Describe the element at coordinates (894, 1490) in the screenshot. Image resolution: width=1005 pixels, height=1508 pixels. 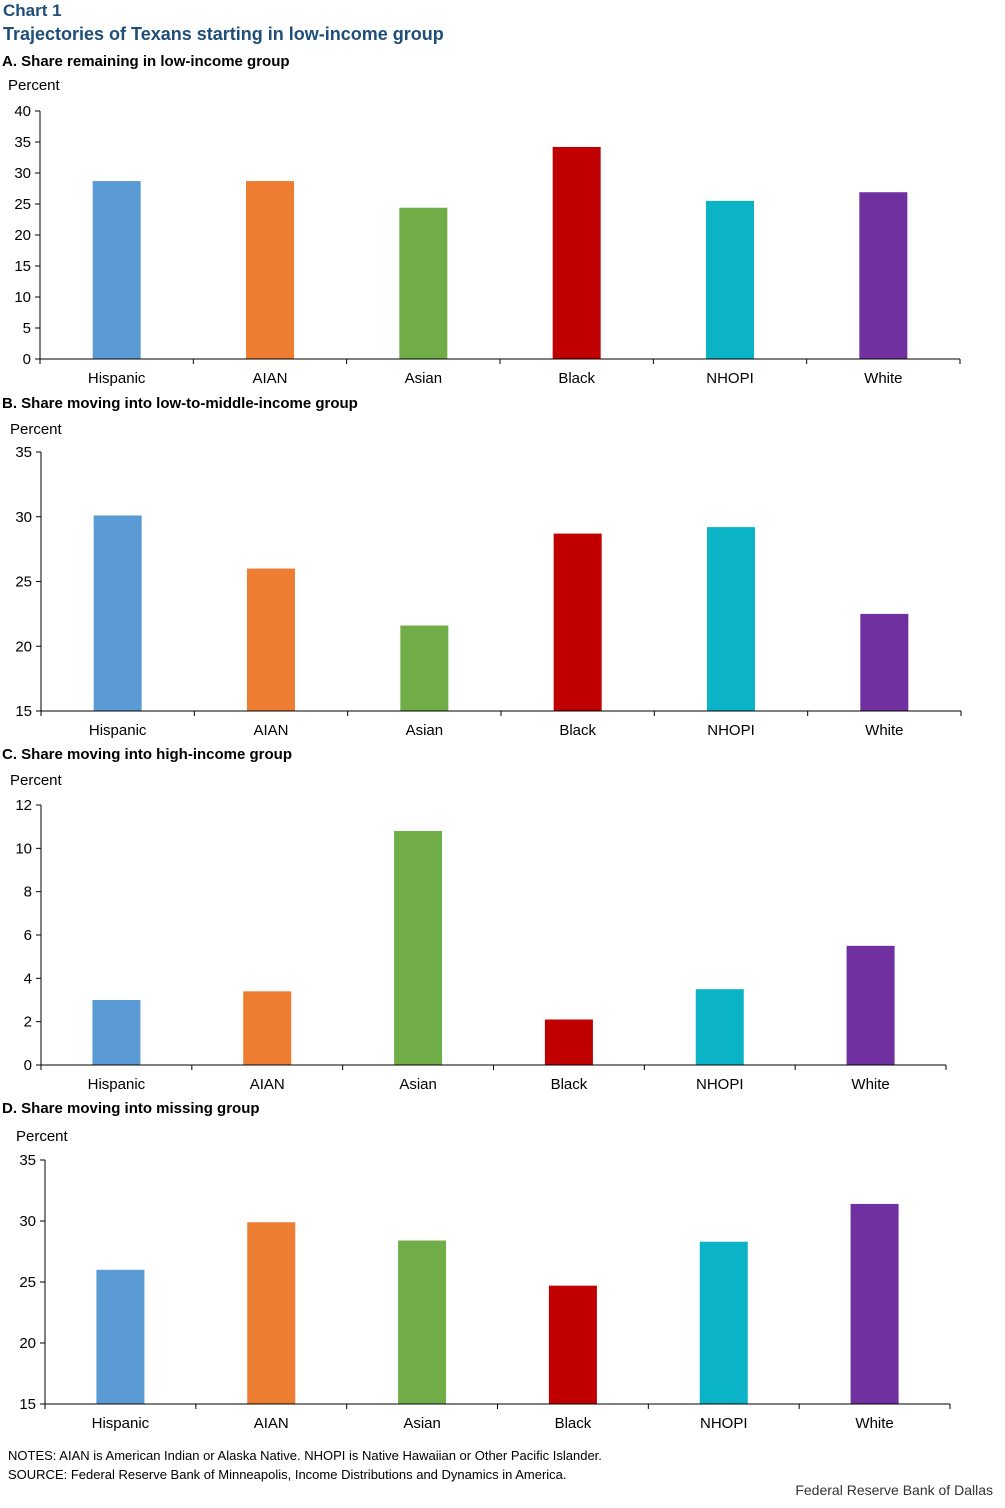
I see `credit-text: Federal Reserve Bank of Dallas` at that location.